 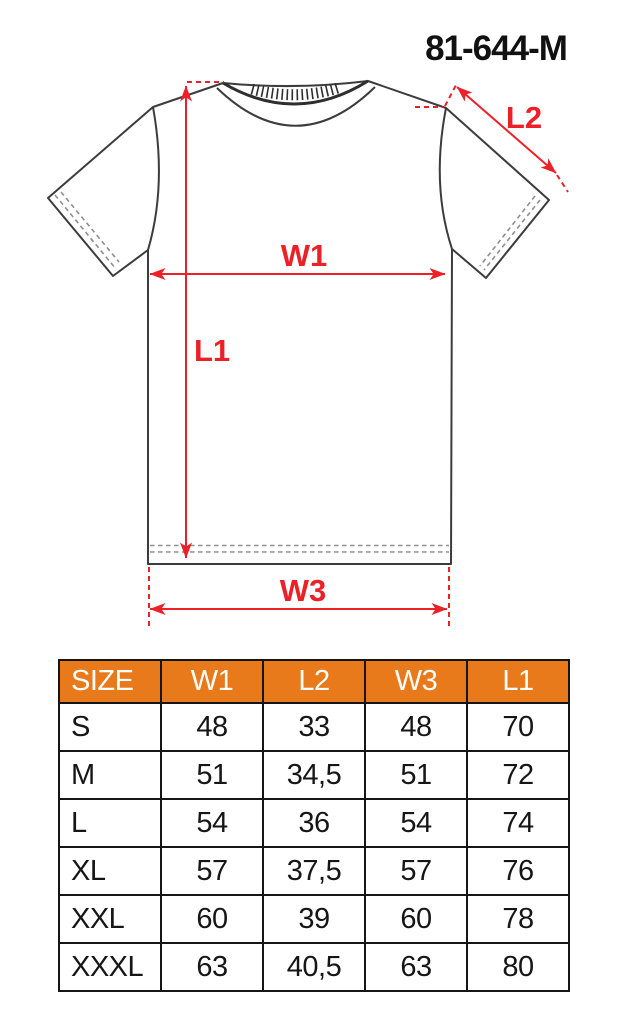 What do you see at coordinates (295, 92) in the screenshot?
I see `collar-inner-neckline` at bounding box center [295, 92].